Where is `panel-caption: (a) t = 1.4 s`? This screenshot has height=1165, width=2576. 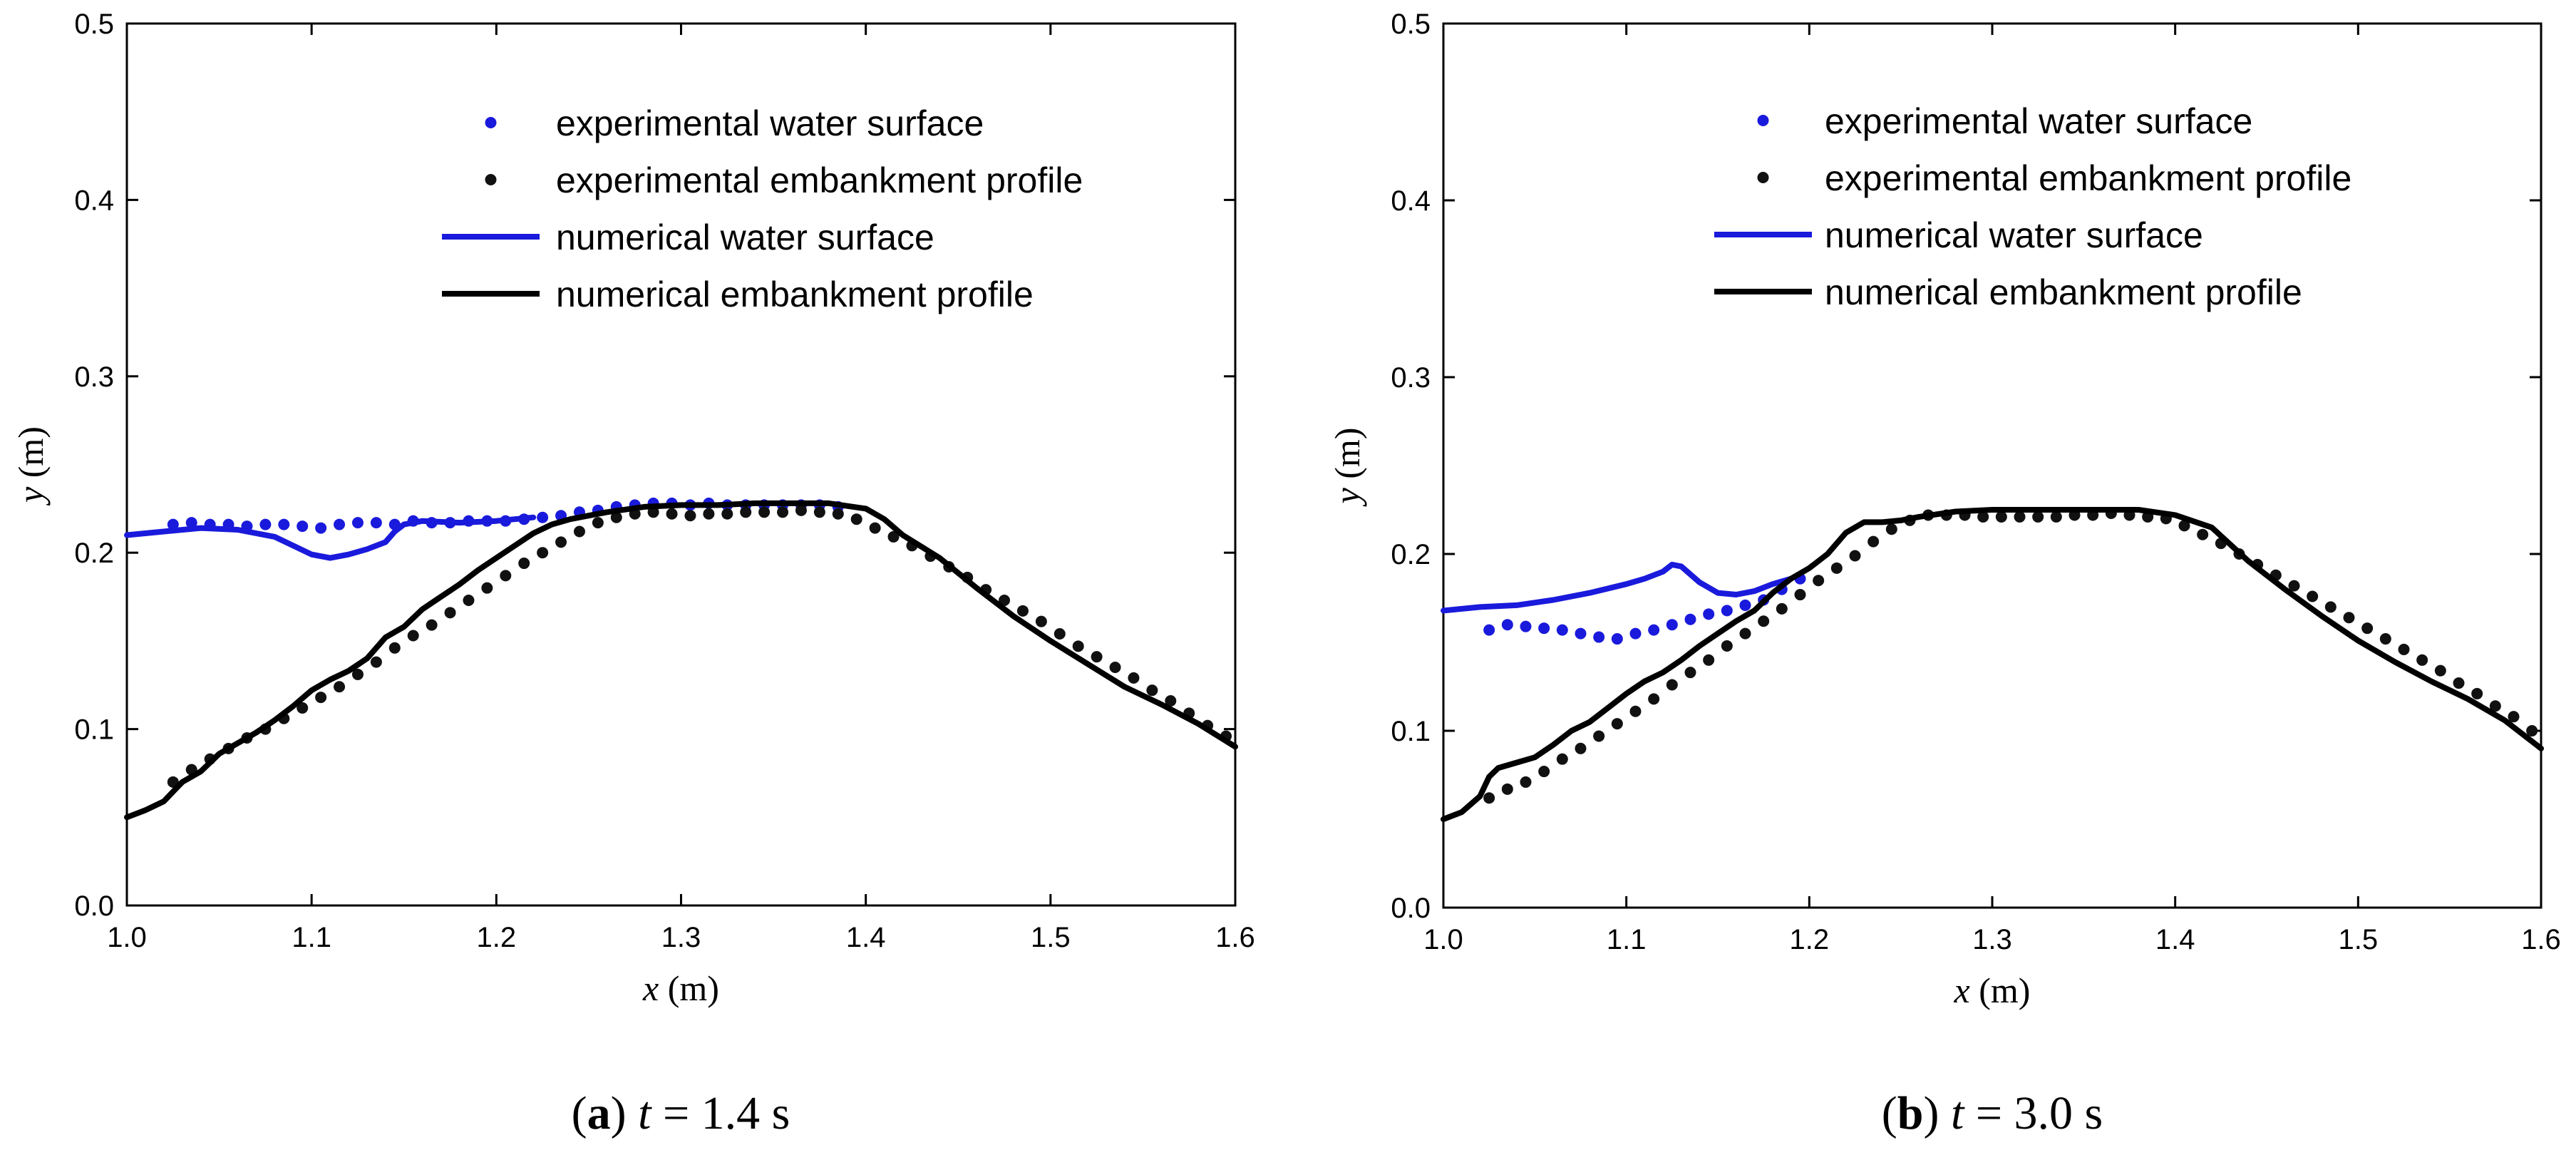
panel-caption: (a) t = 1.4 s is located at coordinates (681, 1113).